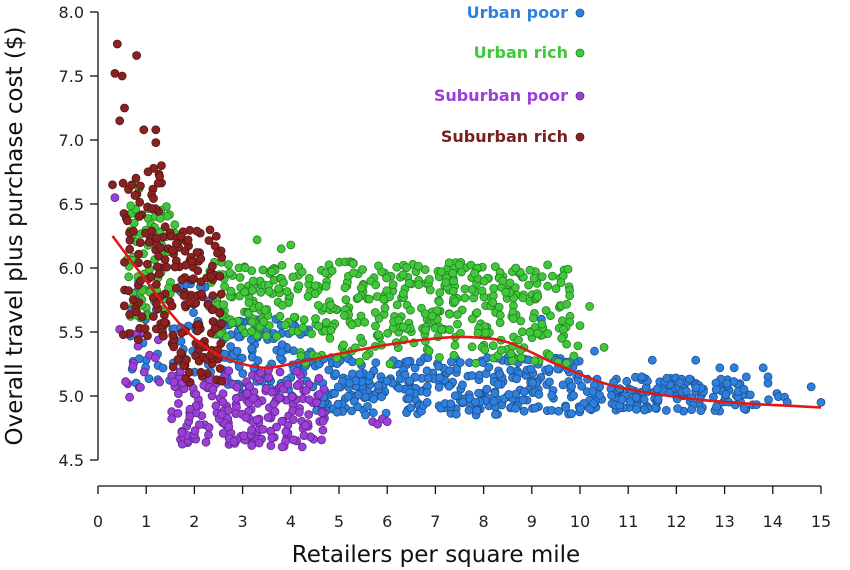 This screenshot has width=850, height=570. What do you see at coordinates (484, 521) in the screenshot?
I see `x-tick-label: 8` at bounding box center [484, 521].